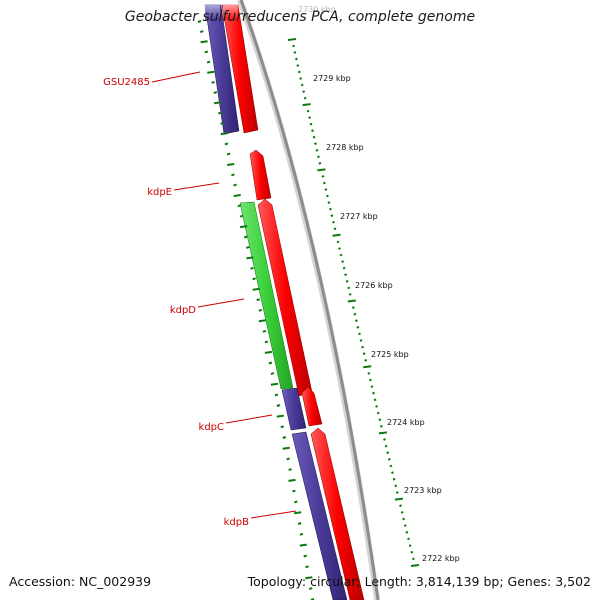 This screenshot has width=600, height=600. Describe the element at coordinates (273, 514) in the screenshot. I see `leader-kdpb` at that location.